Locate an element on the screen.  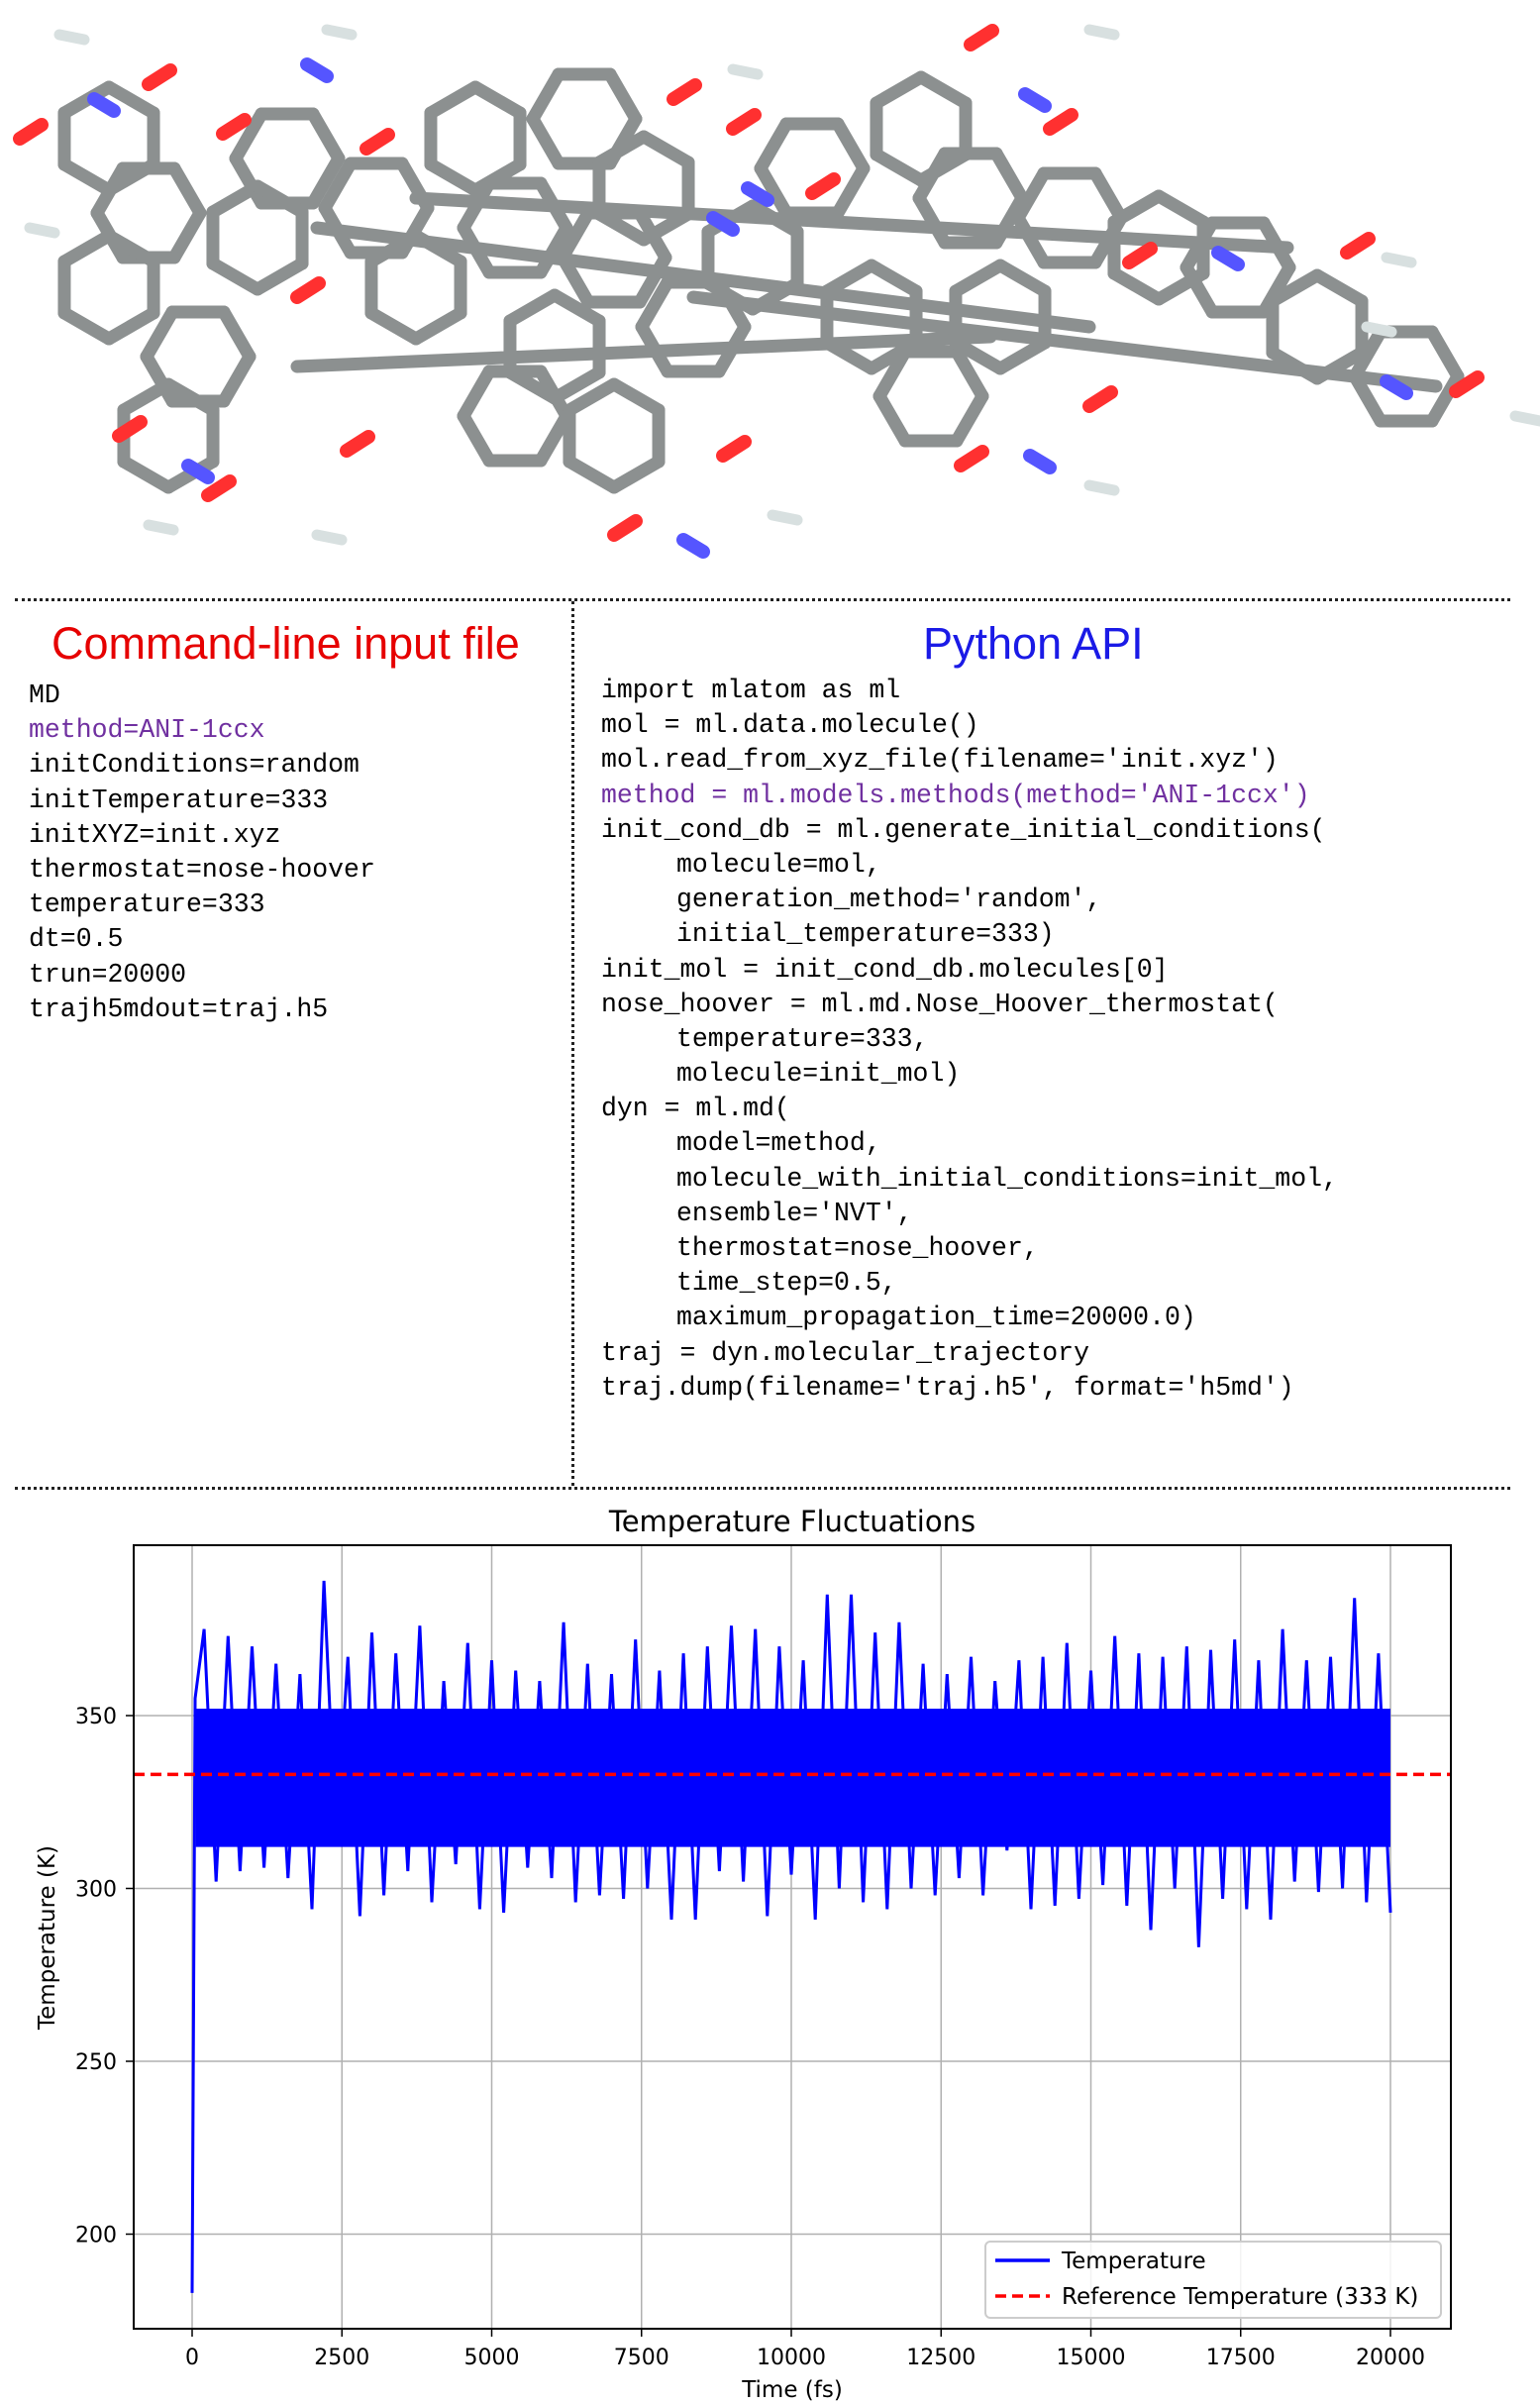
x-tick-label: 2500 is located at coordinates (342, 2358).